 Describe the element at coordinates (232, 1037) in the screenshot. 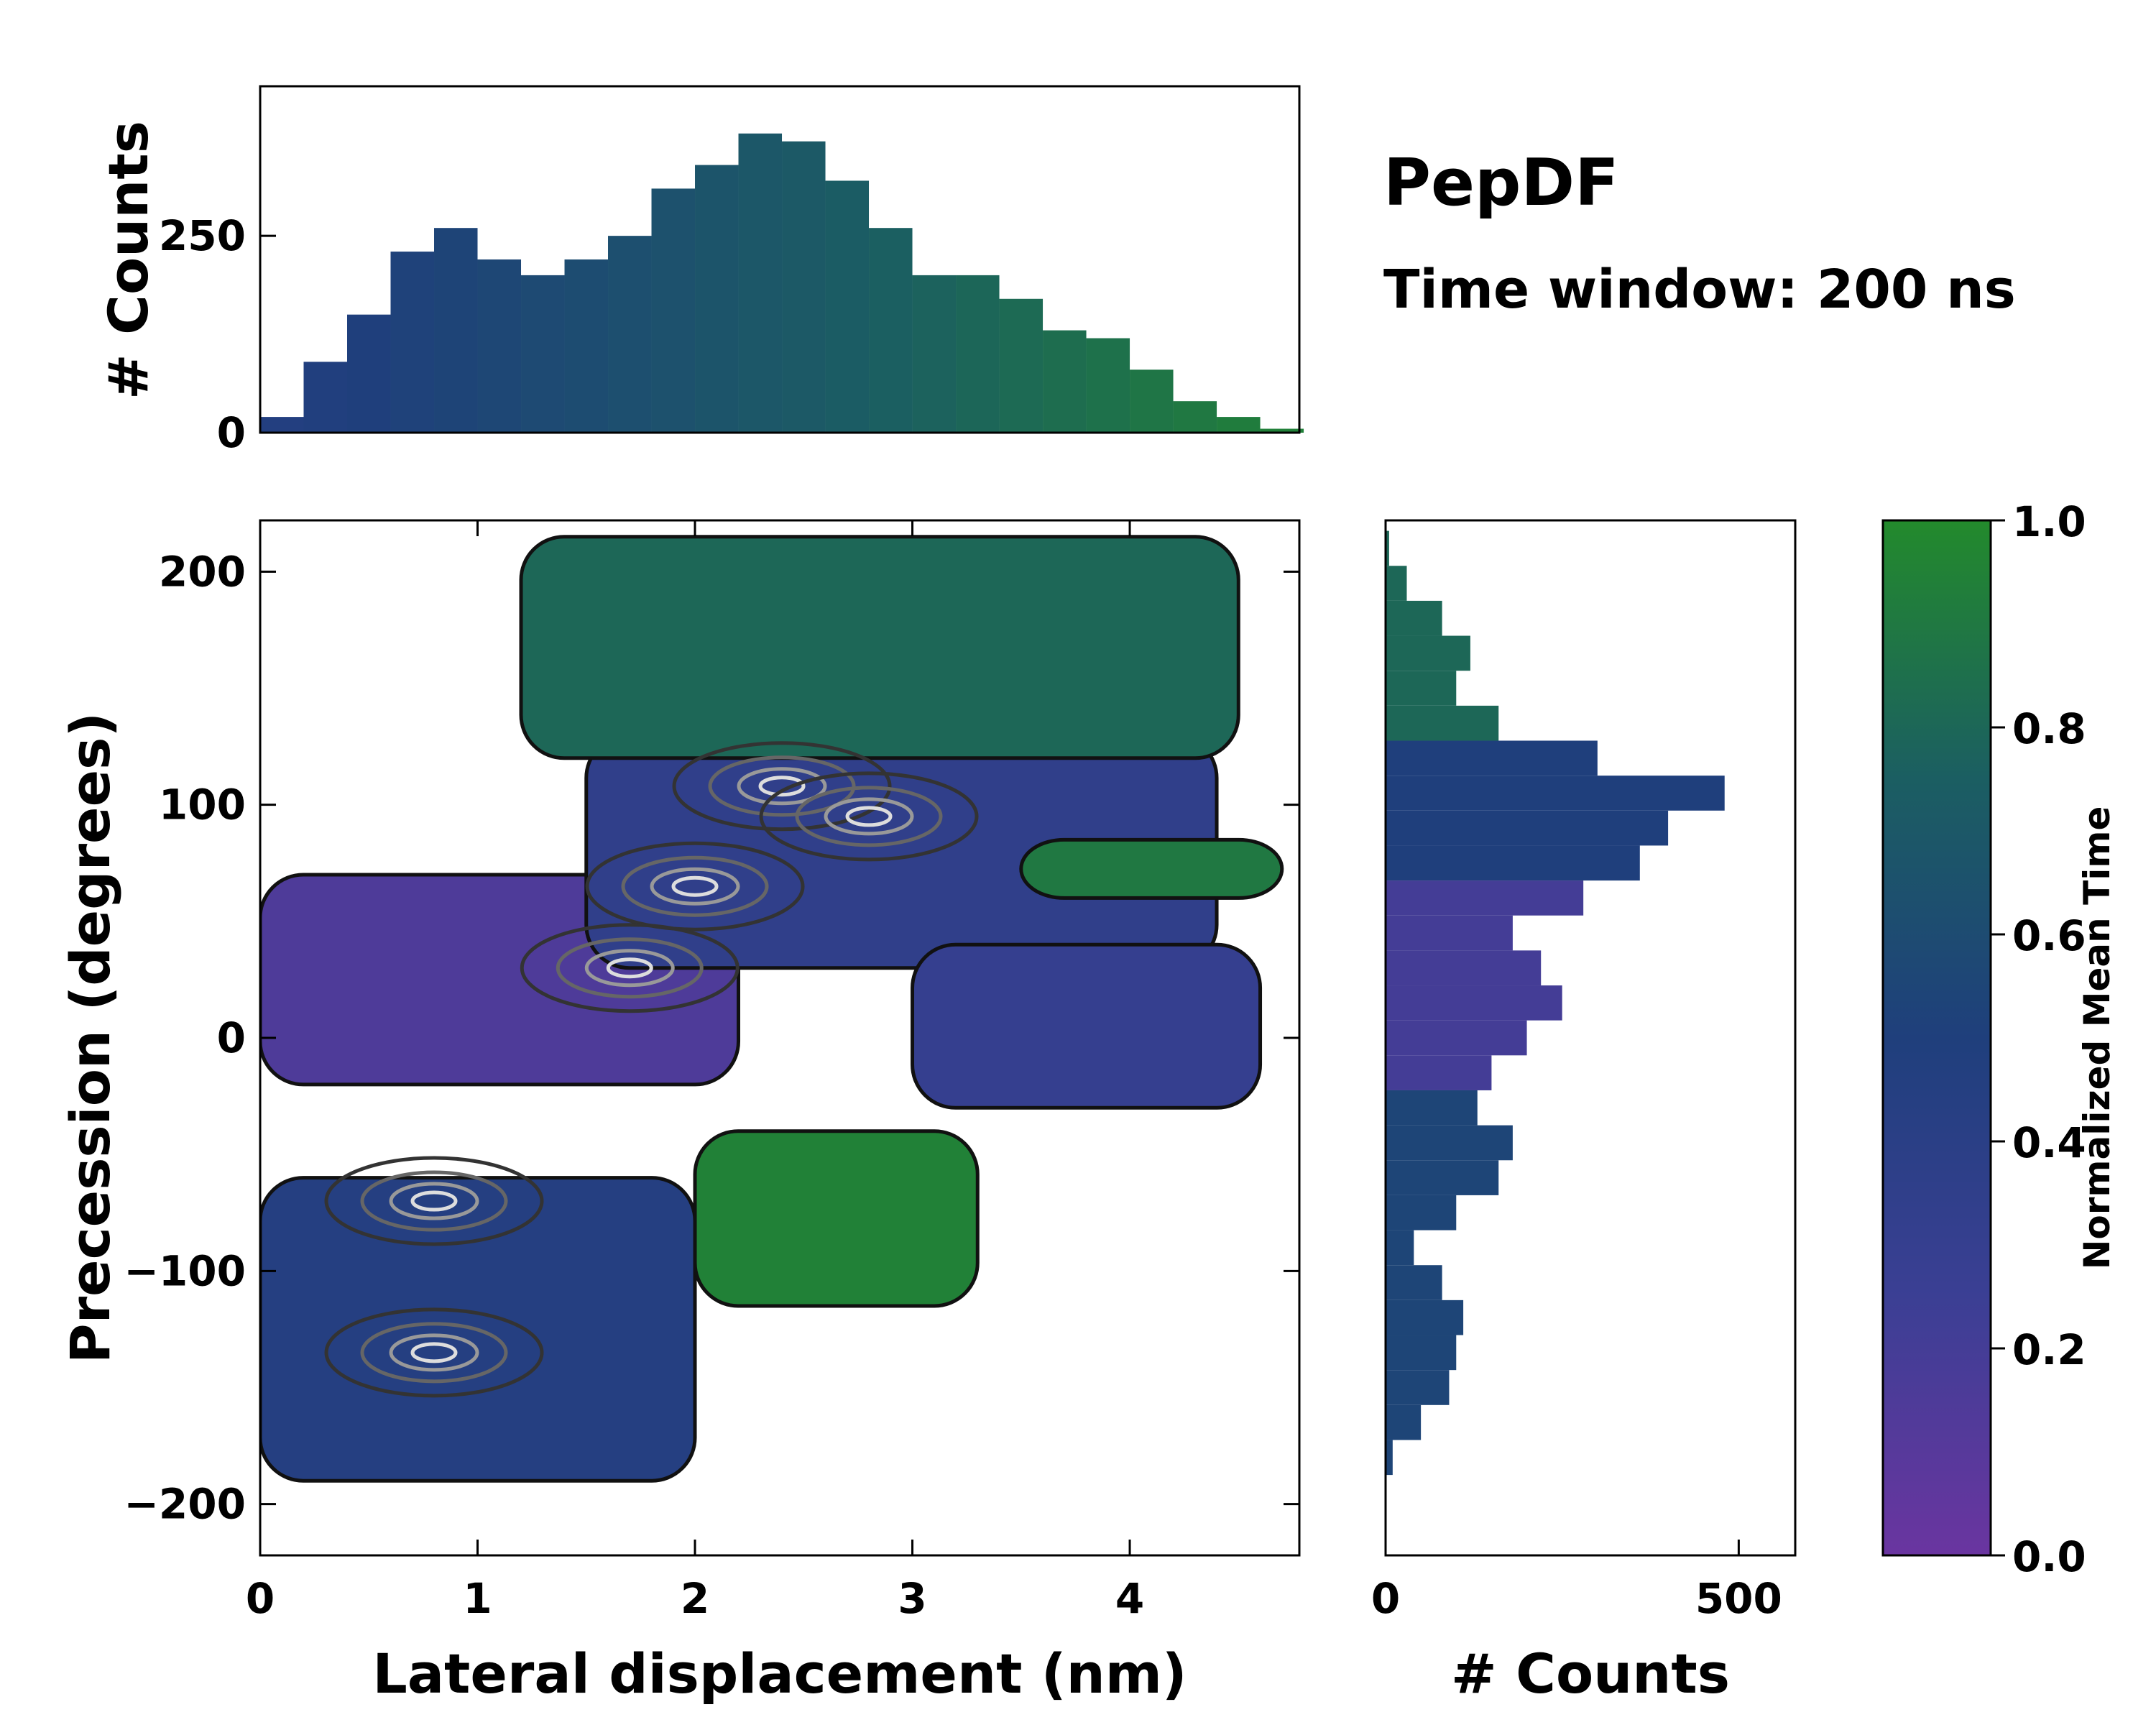

I see `main-ytick-label-2: 0` at that location.